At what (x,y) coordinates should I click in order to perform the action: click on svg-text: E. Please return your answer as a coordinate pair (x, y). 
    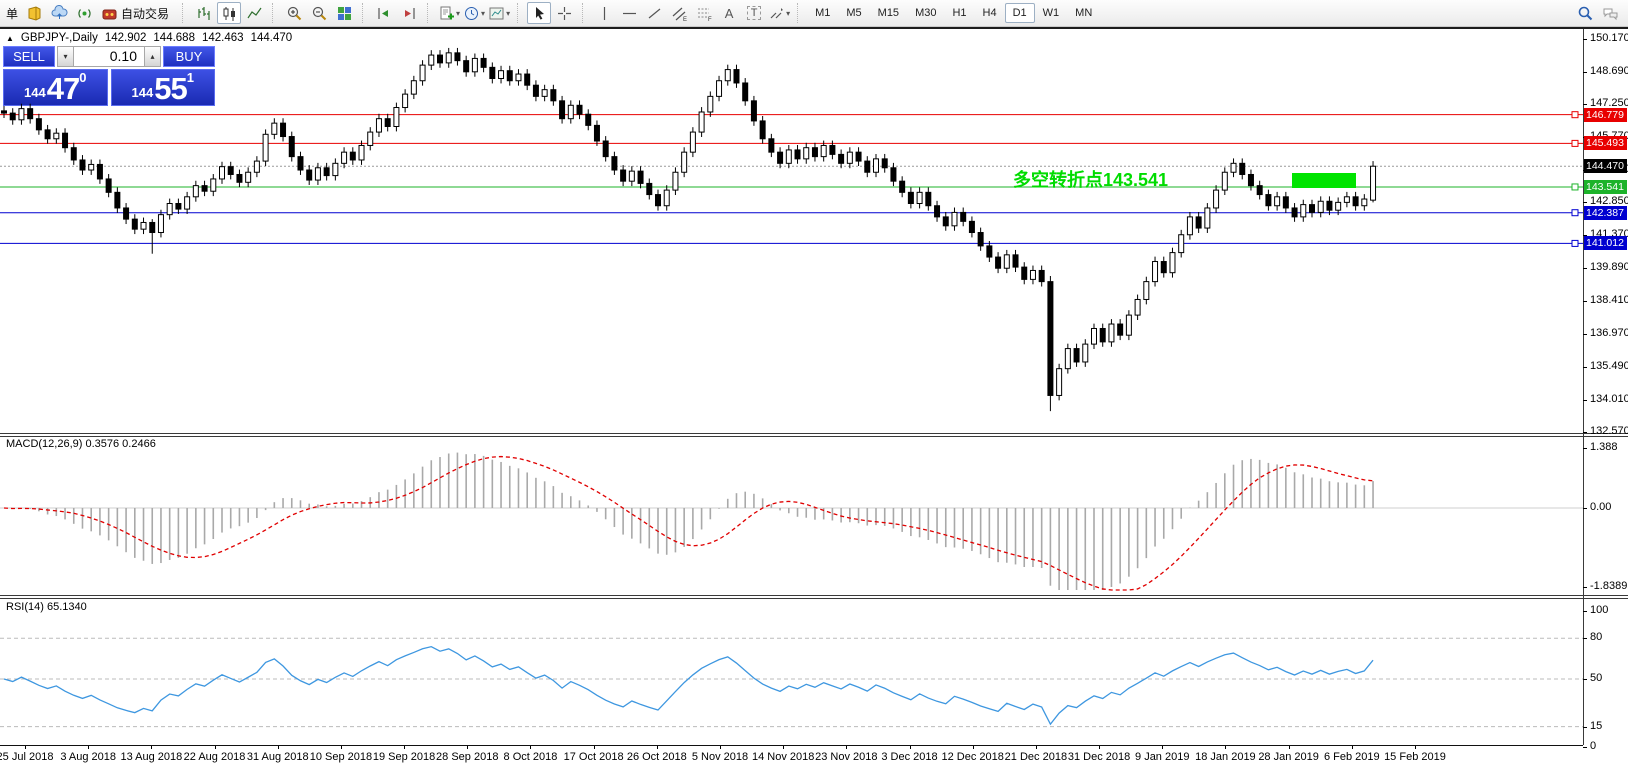
    Looking at the image, I should click on (685, 19).